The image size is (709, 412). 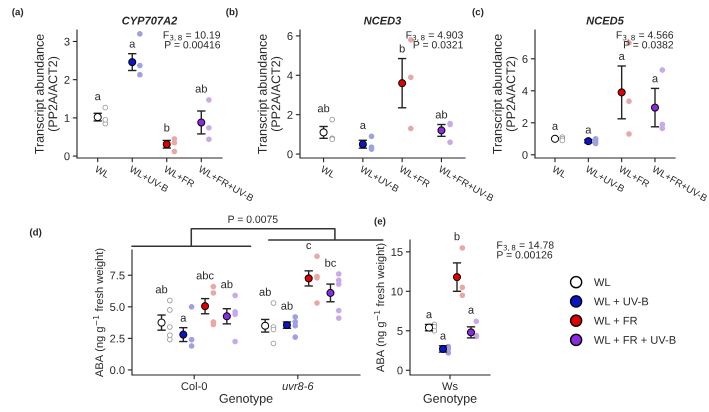 I want to click on y-tick-label: 10, so click(x=397, y=292).